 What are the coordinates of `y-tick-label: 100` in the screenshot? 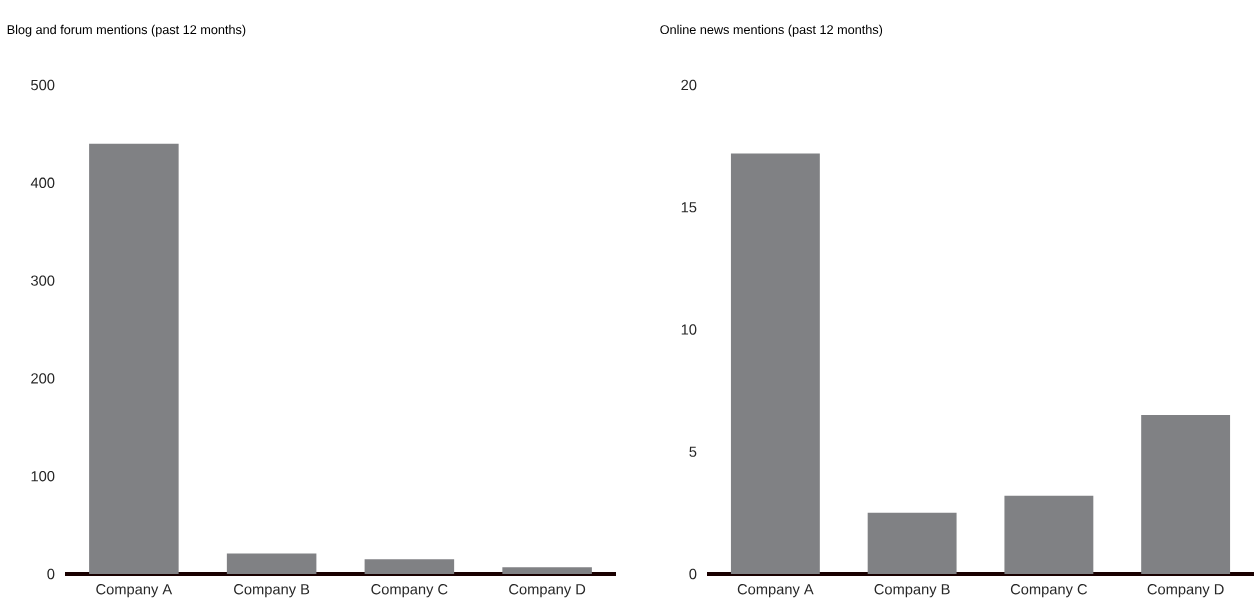 It's located at (43, 476).